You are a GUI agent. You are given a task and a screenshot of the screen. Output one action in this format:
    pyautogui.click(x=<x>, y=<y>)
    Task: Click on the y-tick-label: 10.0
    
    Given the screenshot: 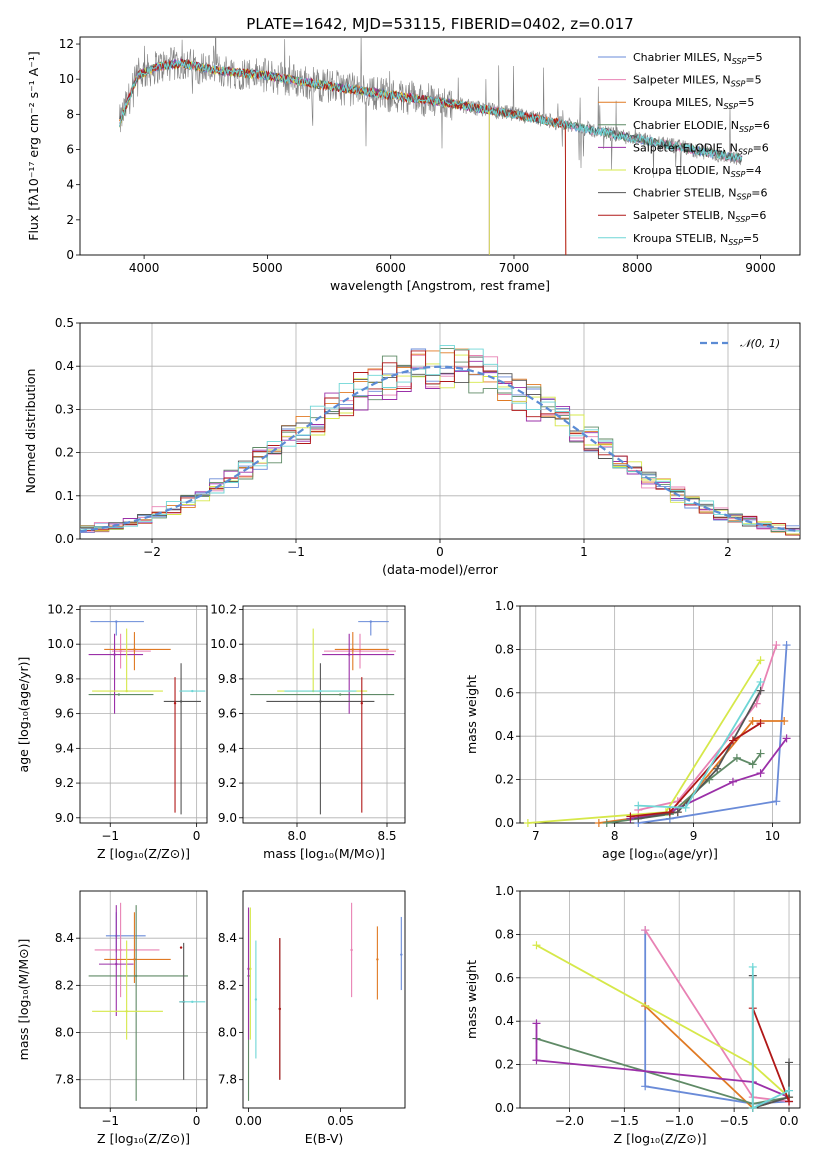 What is the action you would take?
    pyautogui.click(x=223, y=644)
    